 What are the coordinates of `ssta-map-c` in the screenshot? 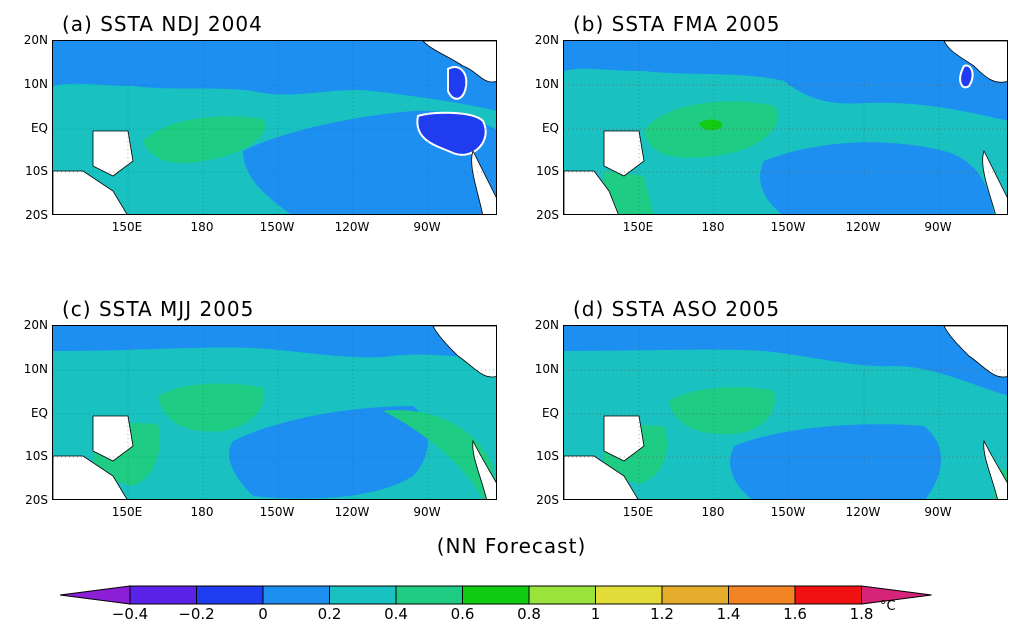 It's located at (274, 412).